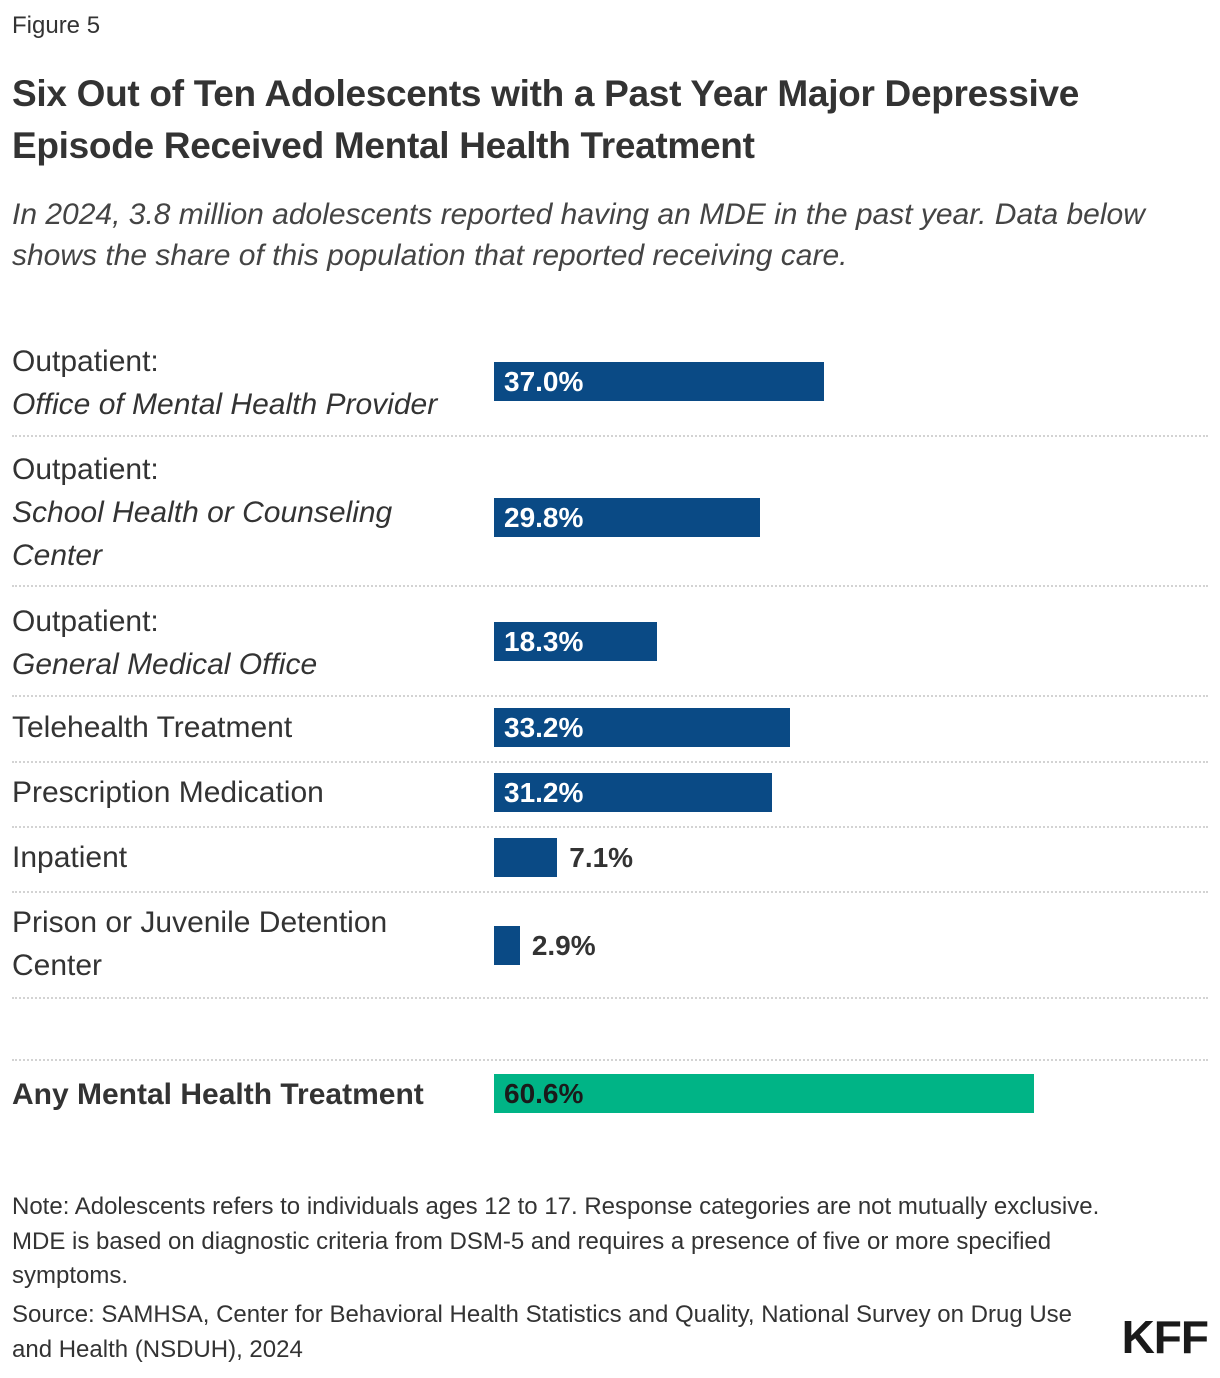 The width and height of the screenshot is (1220, 1378). Describe the element at coordinates (247, 857) in the screenshot. I see `category-label: Inpatient` at that location.